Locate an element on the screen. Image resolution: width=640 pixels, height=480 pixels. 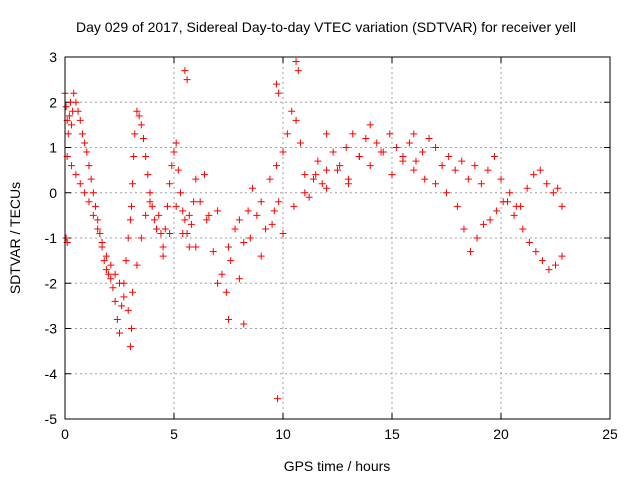
y-tick-label: 0 is located at coordinates (53, 193).